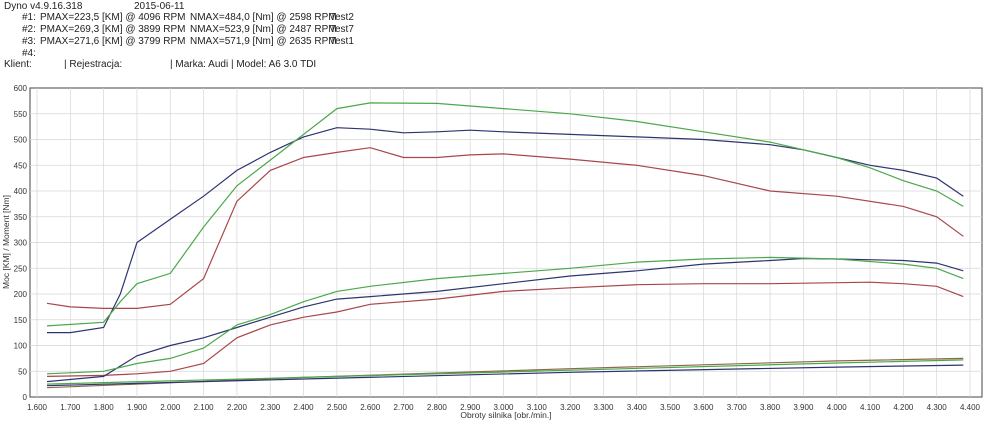 This screenshot has width=1000, height=430. Describe the element at coordinates (837, 407) in the screenshot. I see `x-tick-label: 4.000` at that location.